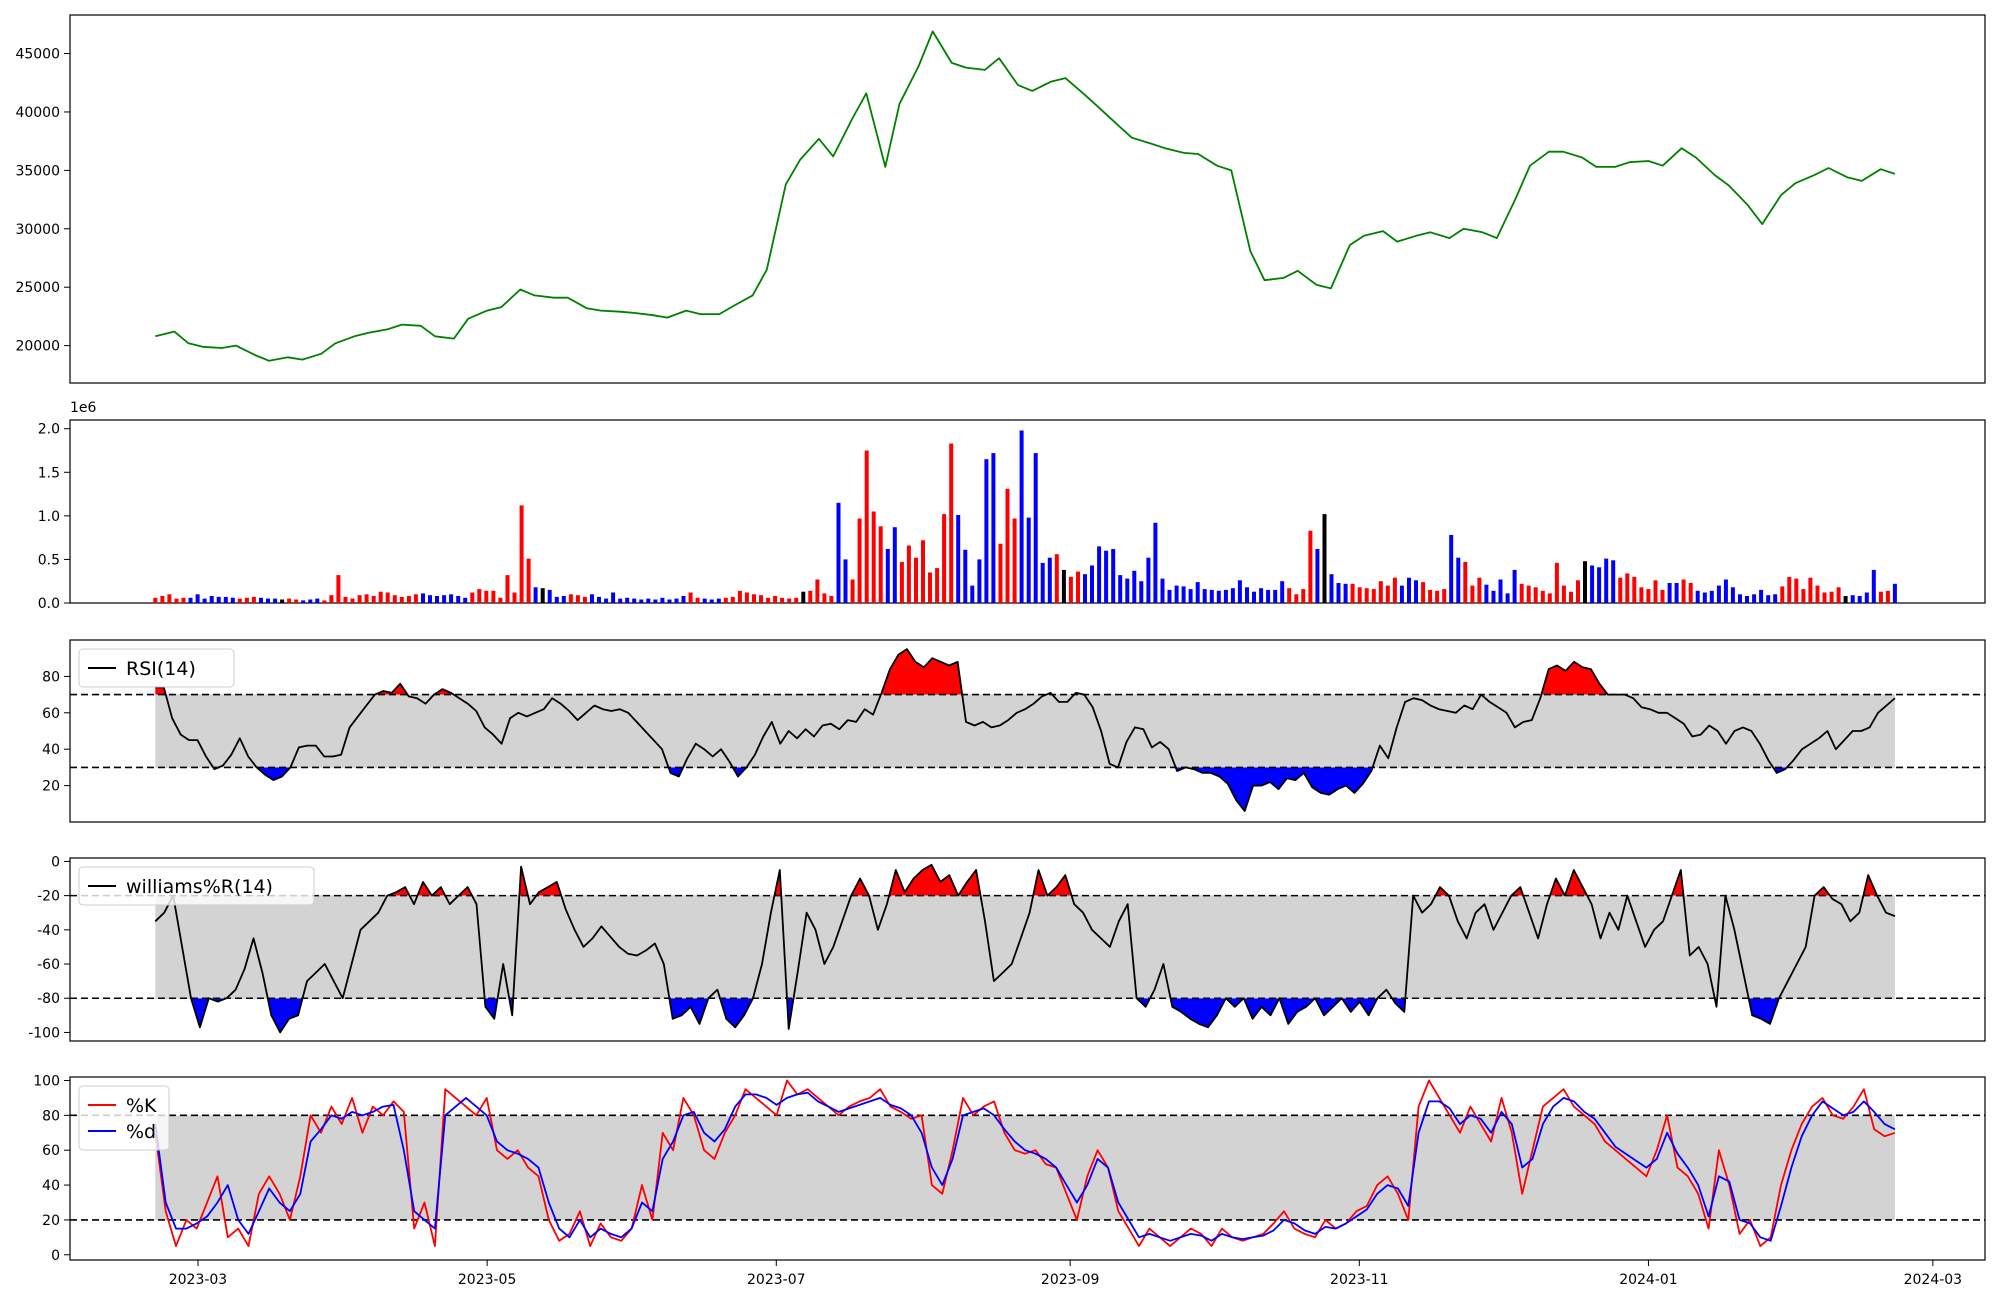  Describe the element at coordinates (37, 171) in the screenshot. I see `price-ytick-label: 35000` at that location.